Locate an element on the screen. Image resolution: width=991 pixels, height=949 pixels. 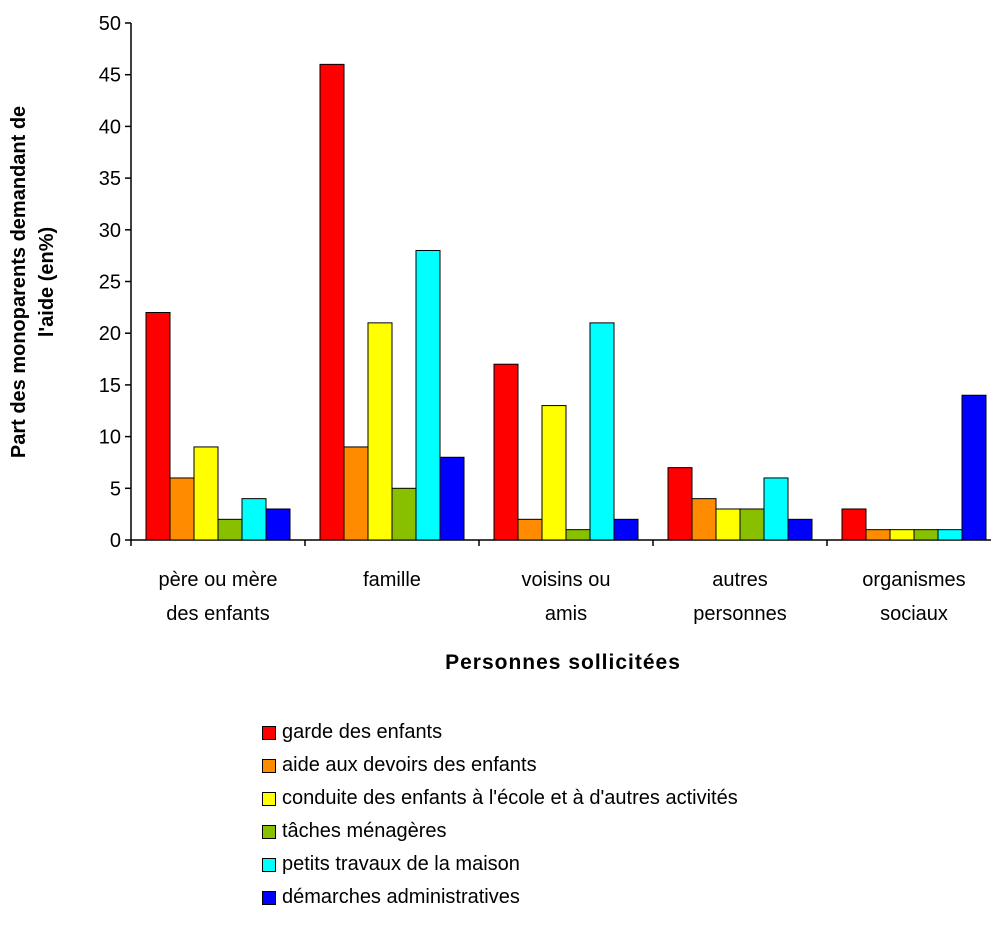
x-category-label: père ou mère is located at coordinates (218, 580).